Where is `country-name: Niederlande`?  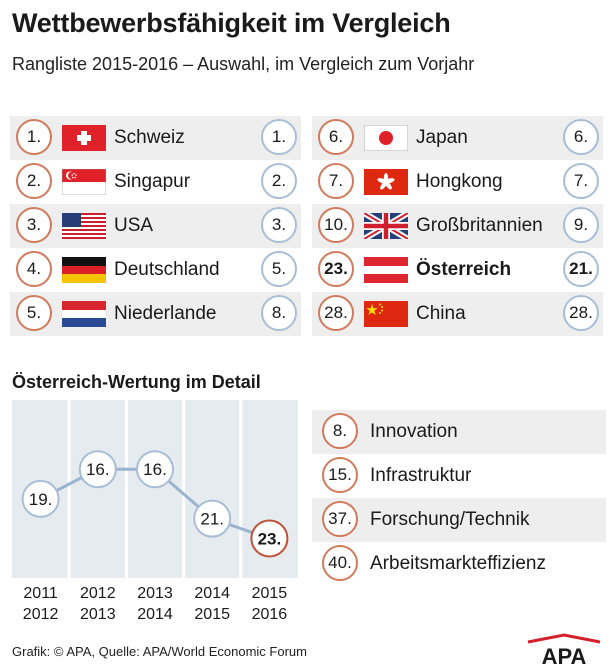
country-name: Niederlande is located at coordinates (165, 313).